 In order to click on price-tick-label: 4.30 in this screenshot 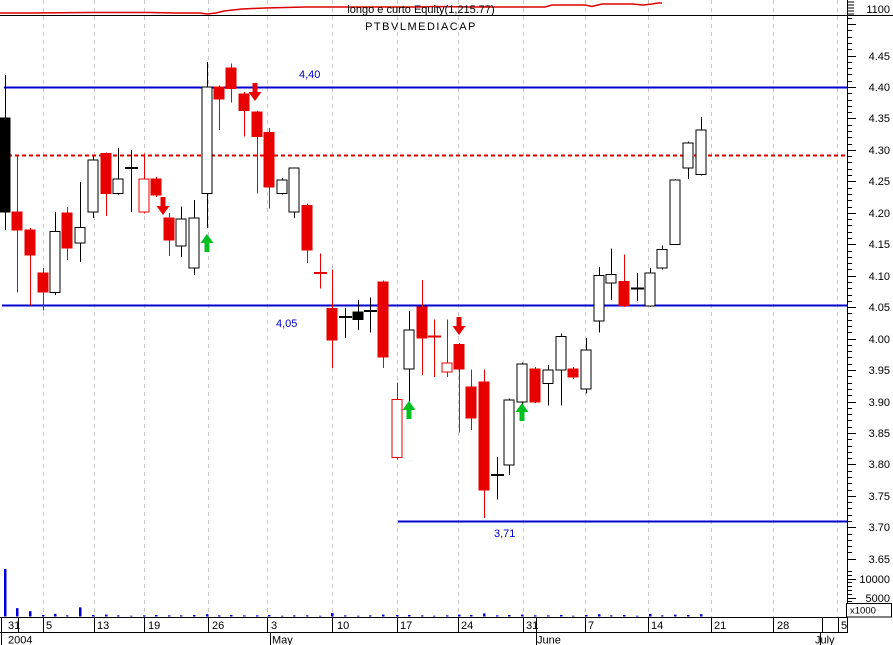, I will do `click(879, 151)`.